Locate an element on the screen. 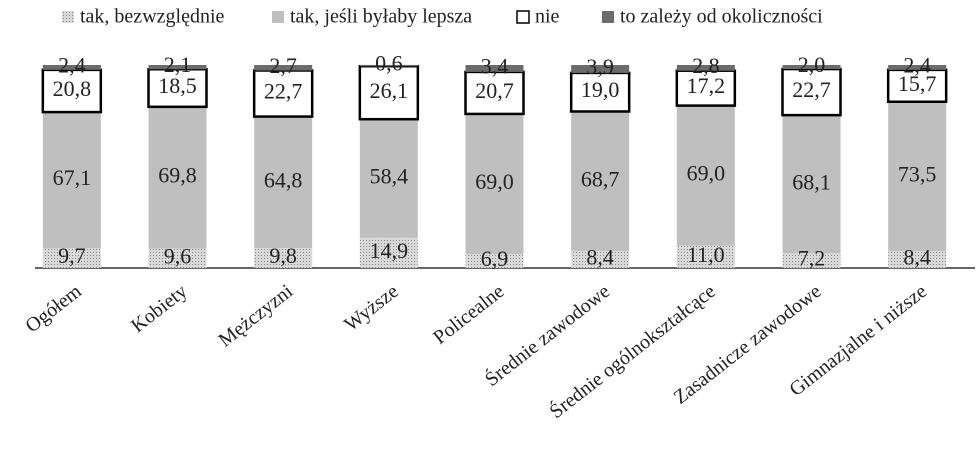  x-tick-label: Wyższe is located at coordinates (371, 308).